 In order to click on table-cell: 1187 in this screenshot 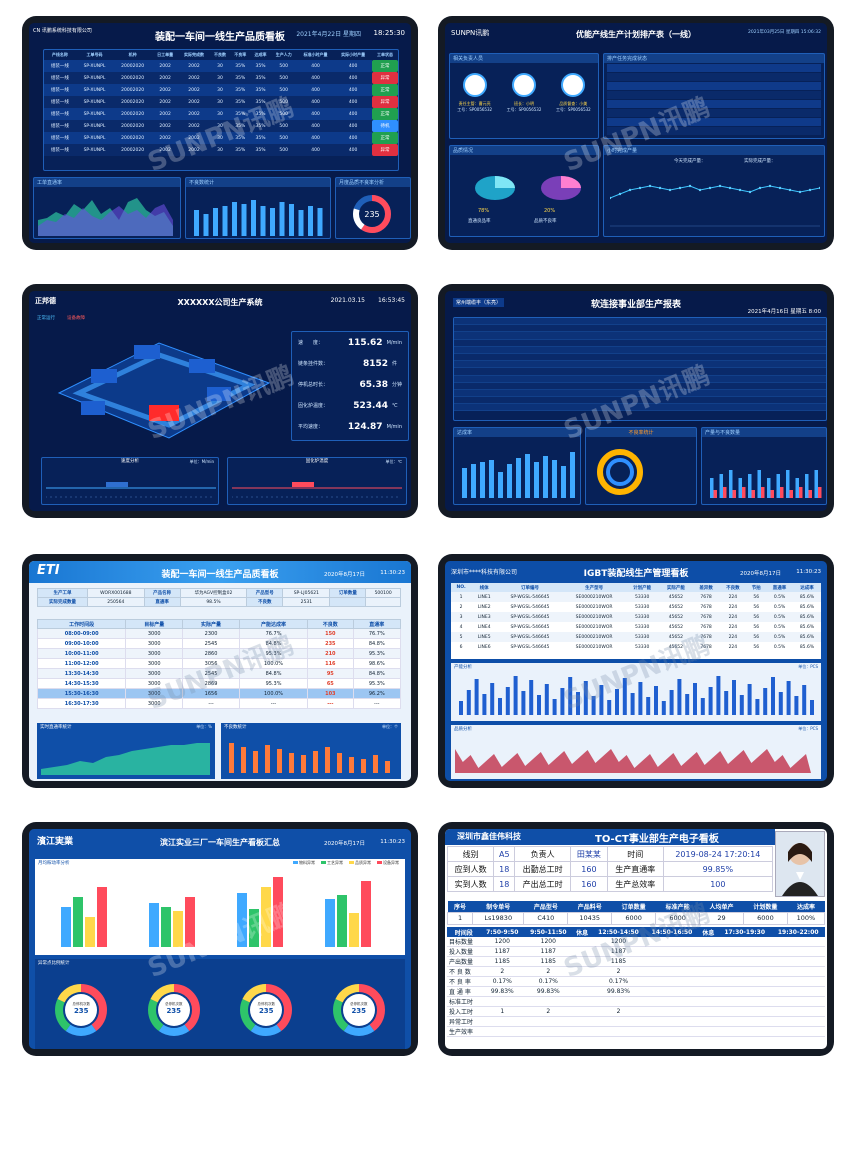, I will do `click(618, 952)`.